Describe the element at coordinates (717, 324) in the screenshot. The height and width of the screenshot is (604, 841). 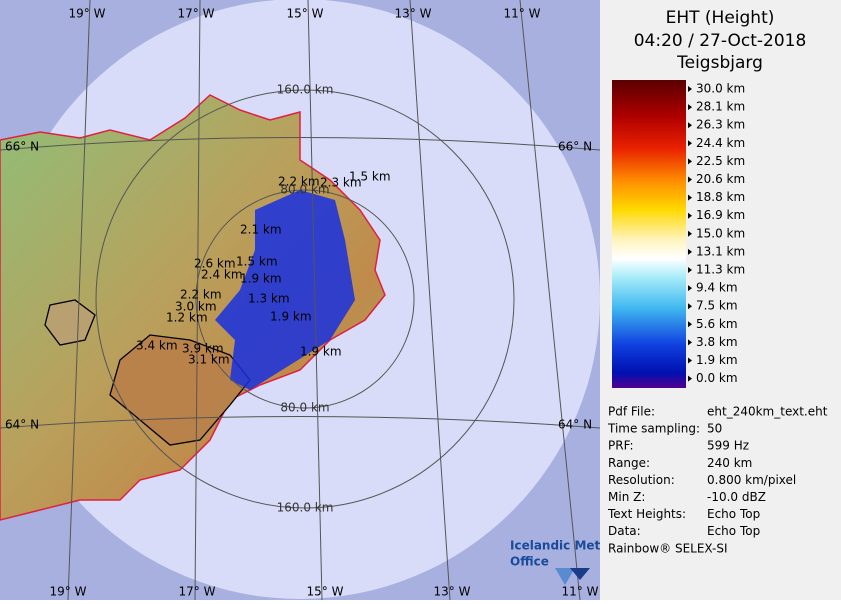
I see `legend-label: 5.6 km` at that location.